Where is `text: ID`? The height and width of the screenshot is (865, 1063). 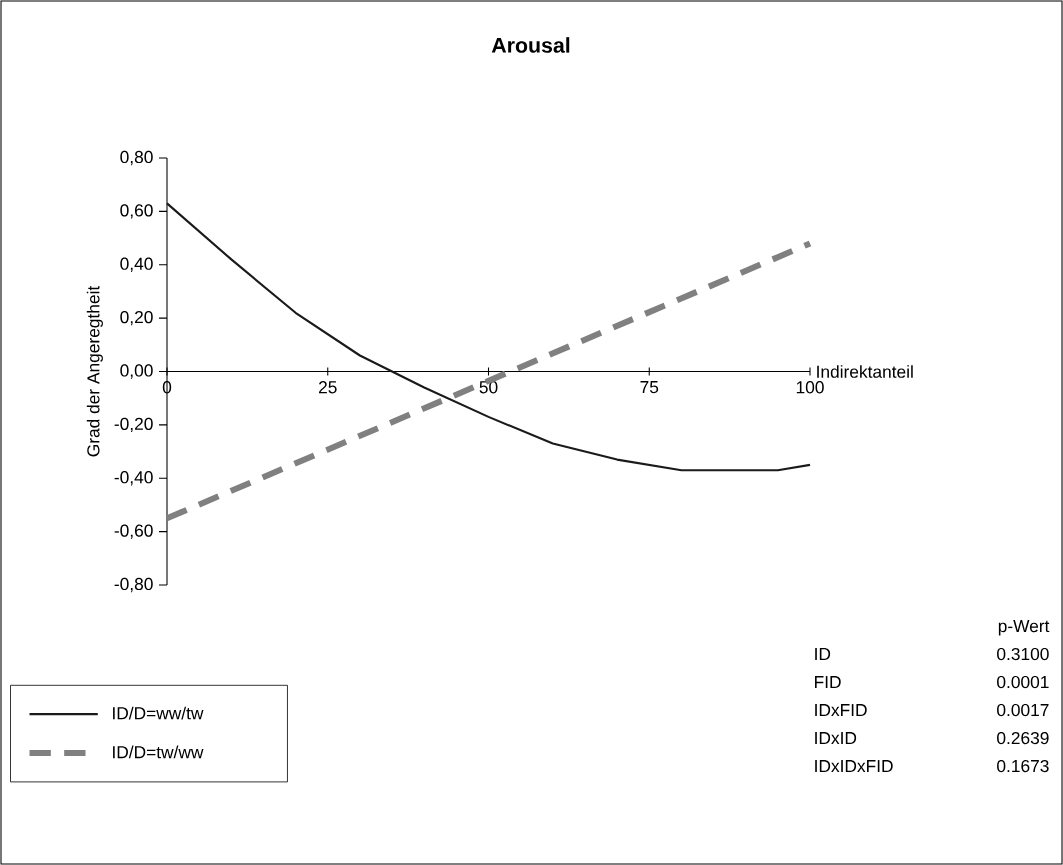 text: ID is located at coordinates (823, 654).